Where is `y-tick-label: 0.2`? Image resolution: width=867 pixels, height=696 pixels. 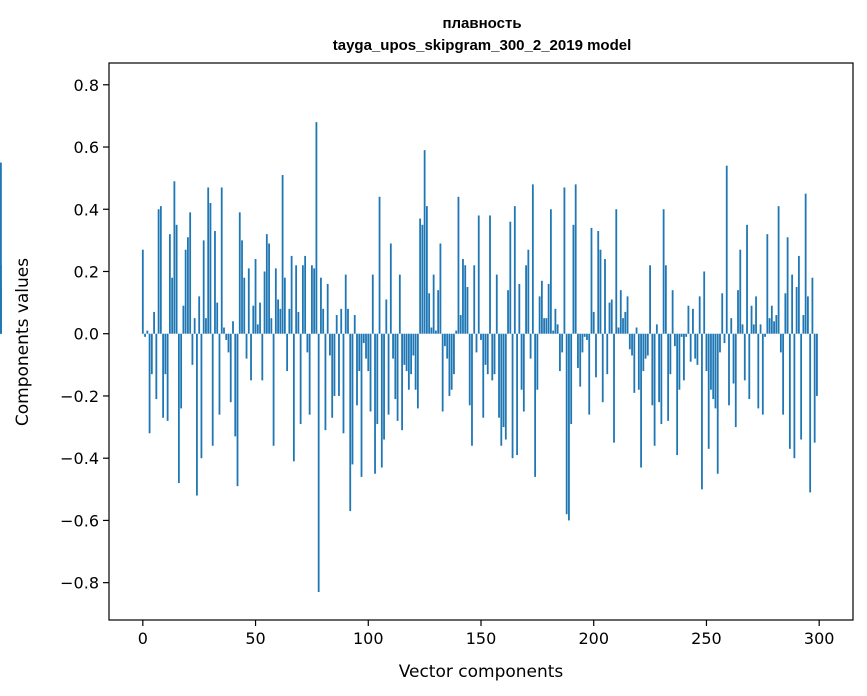
y-tick-label: 0.2 is located at coordinates (86, 271).